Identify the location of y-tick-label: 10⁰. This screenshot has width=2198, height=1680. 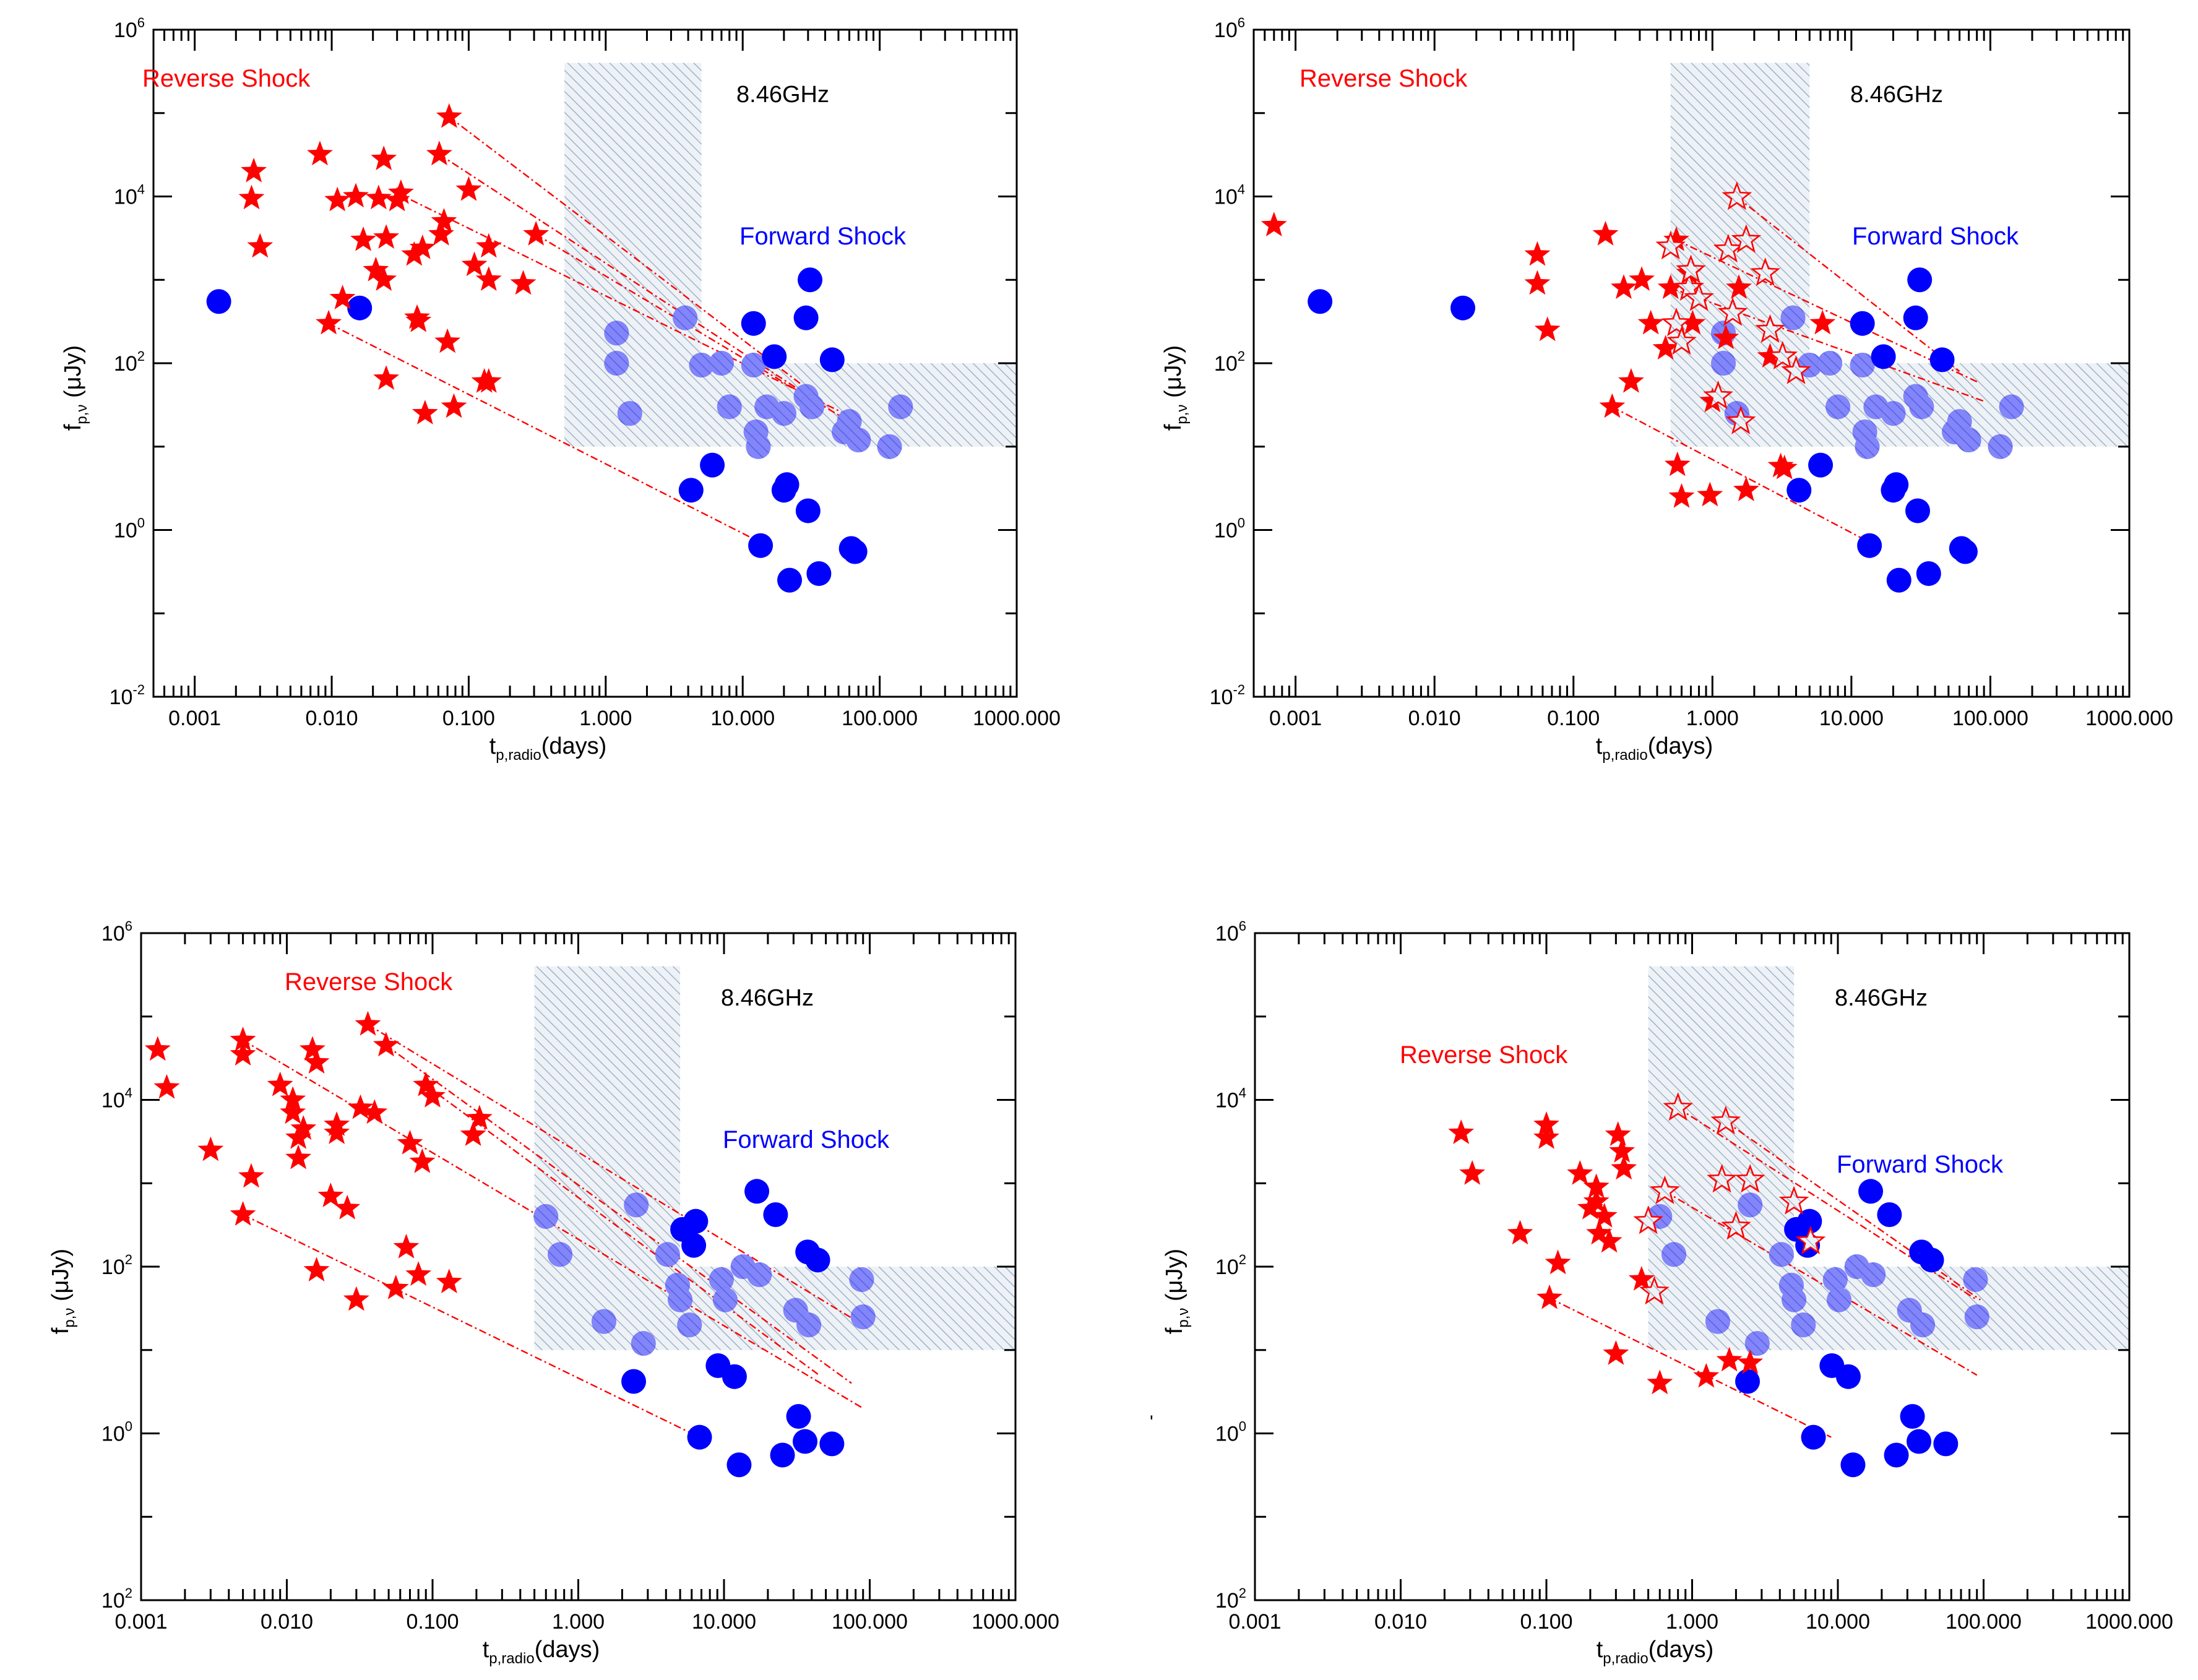
(116, 1432).